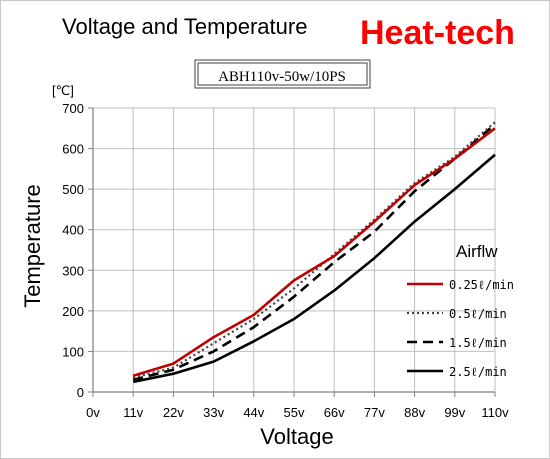 This screenshot has width=550, height=459. I want to click on legend: Airflw 0.25ℓ/min 0.5ℓ/min 1.5ℓ/min 2.5ℓ/min, so click(460, 310).